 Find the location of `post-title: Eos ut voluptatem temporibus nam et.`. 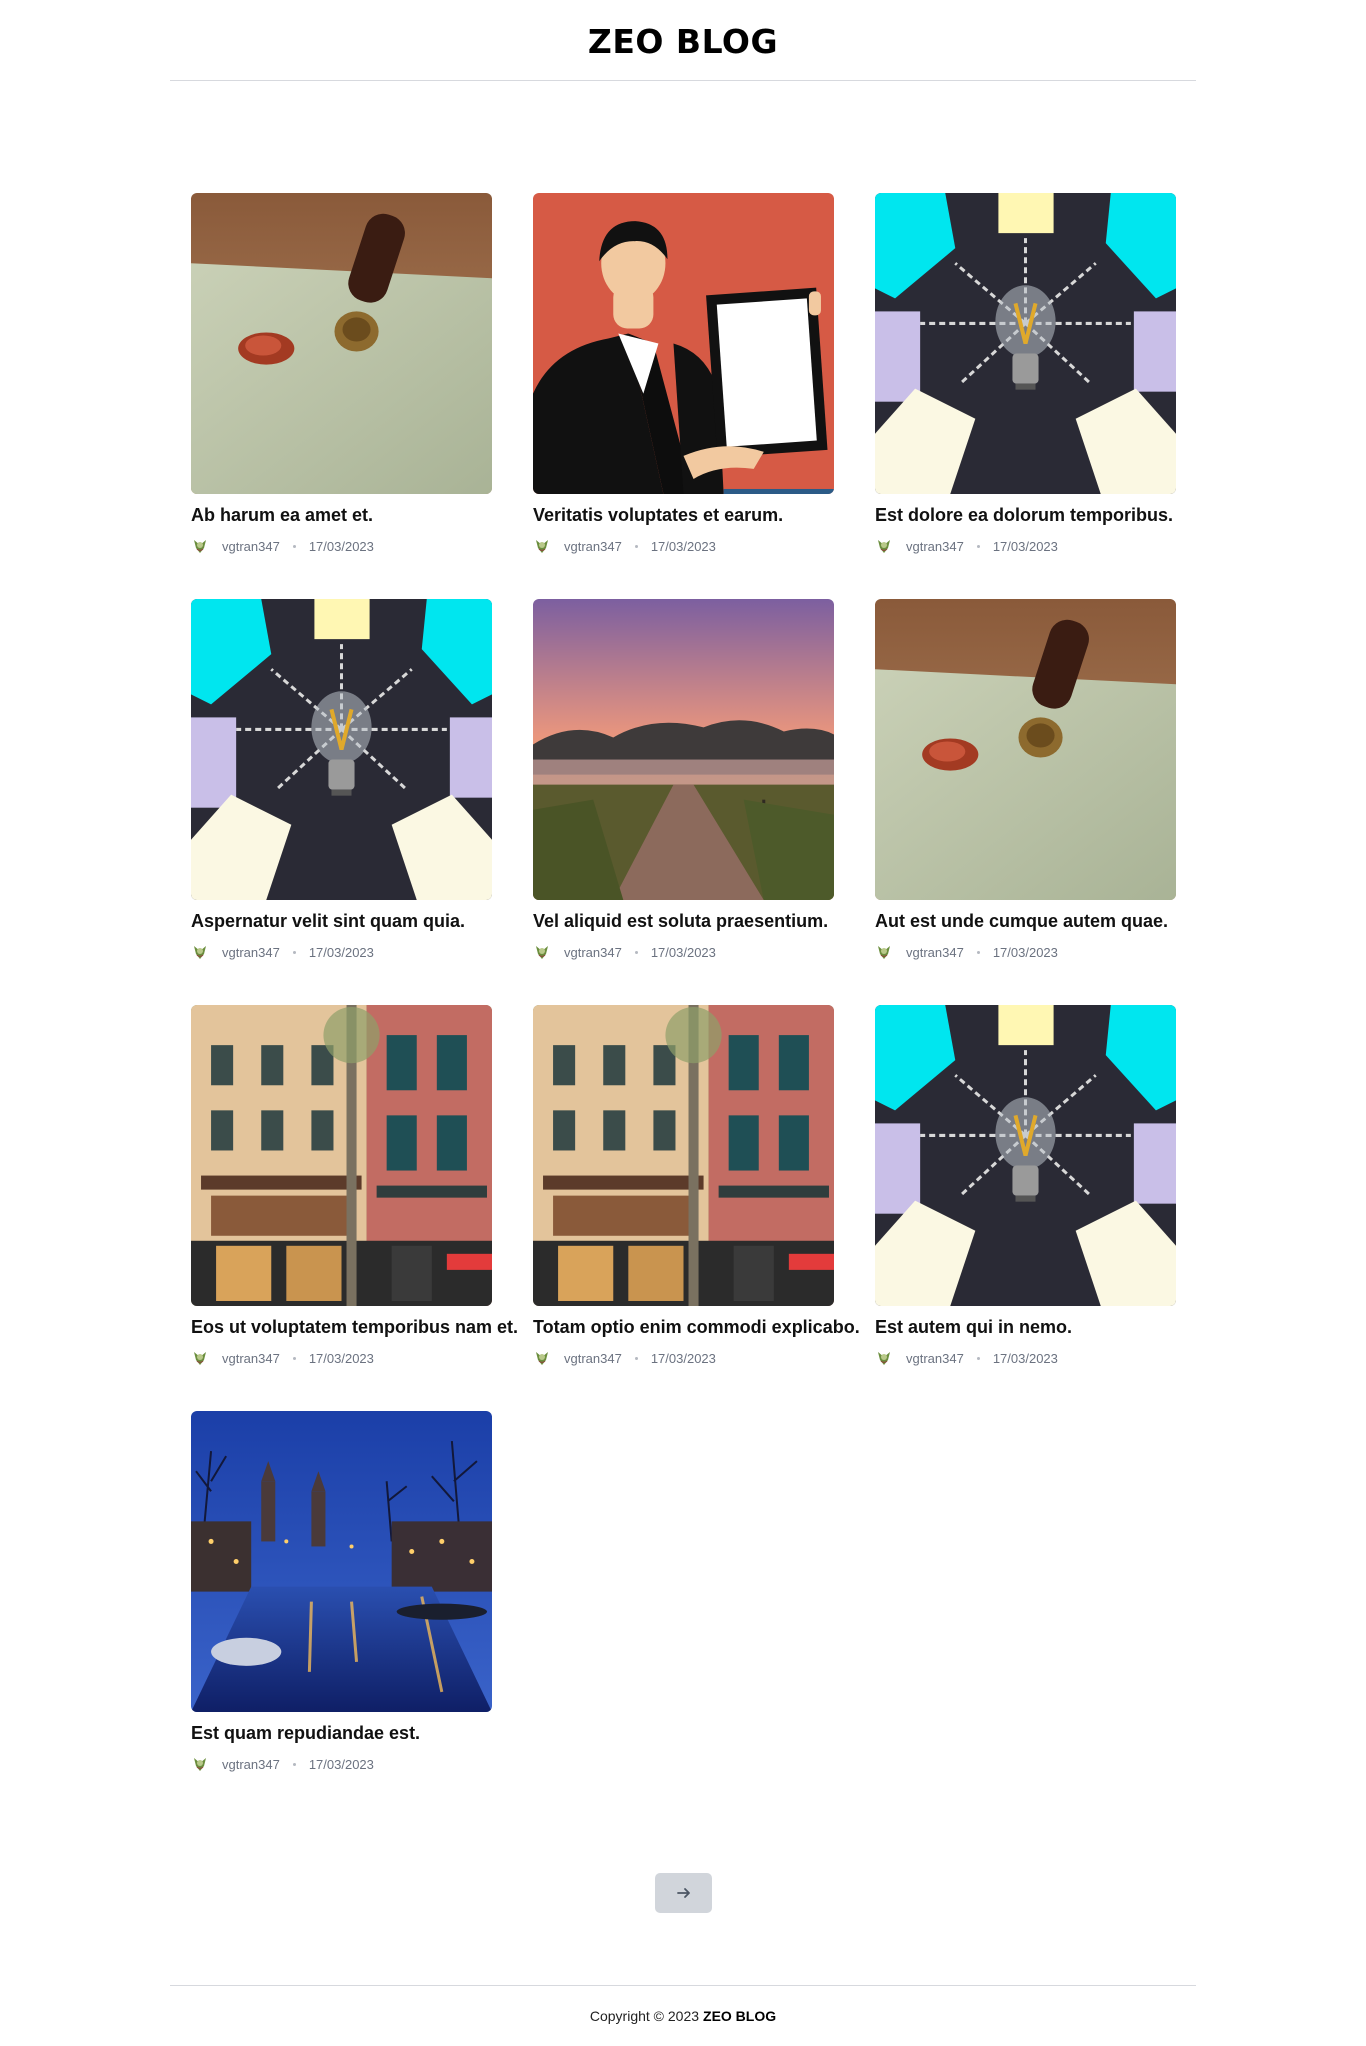

post-title: Eos ut voluptatem temporibus nam et. is located at coordinates (355, 1327).